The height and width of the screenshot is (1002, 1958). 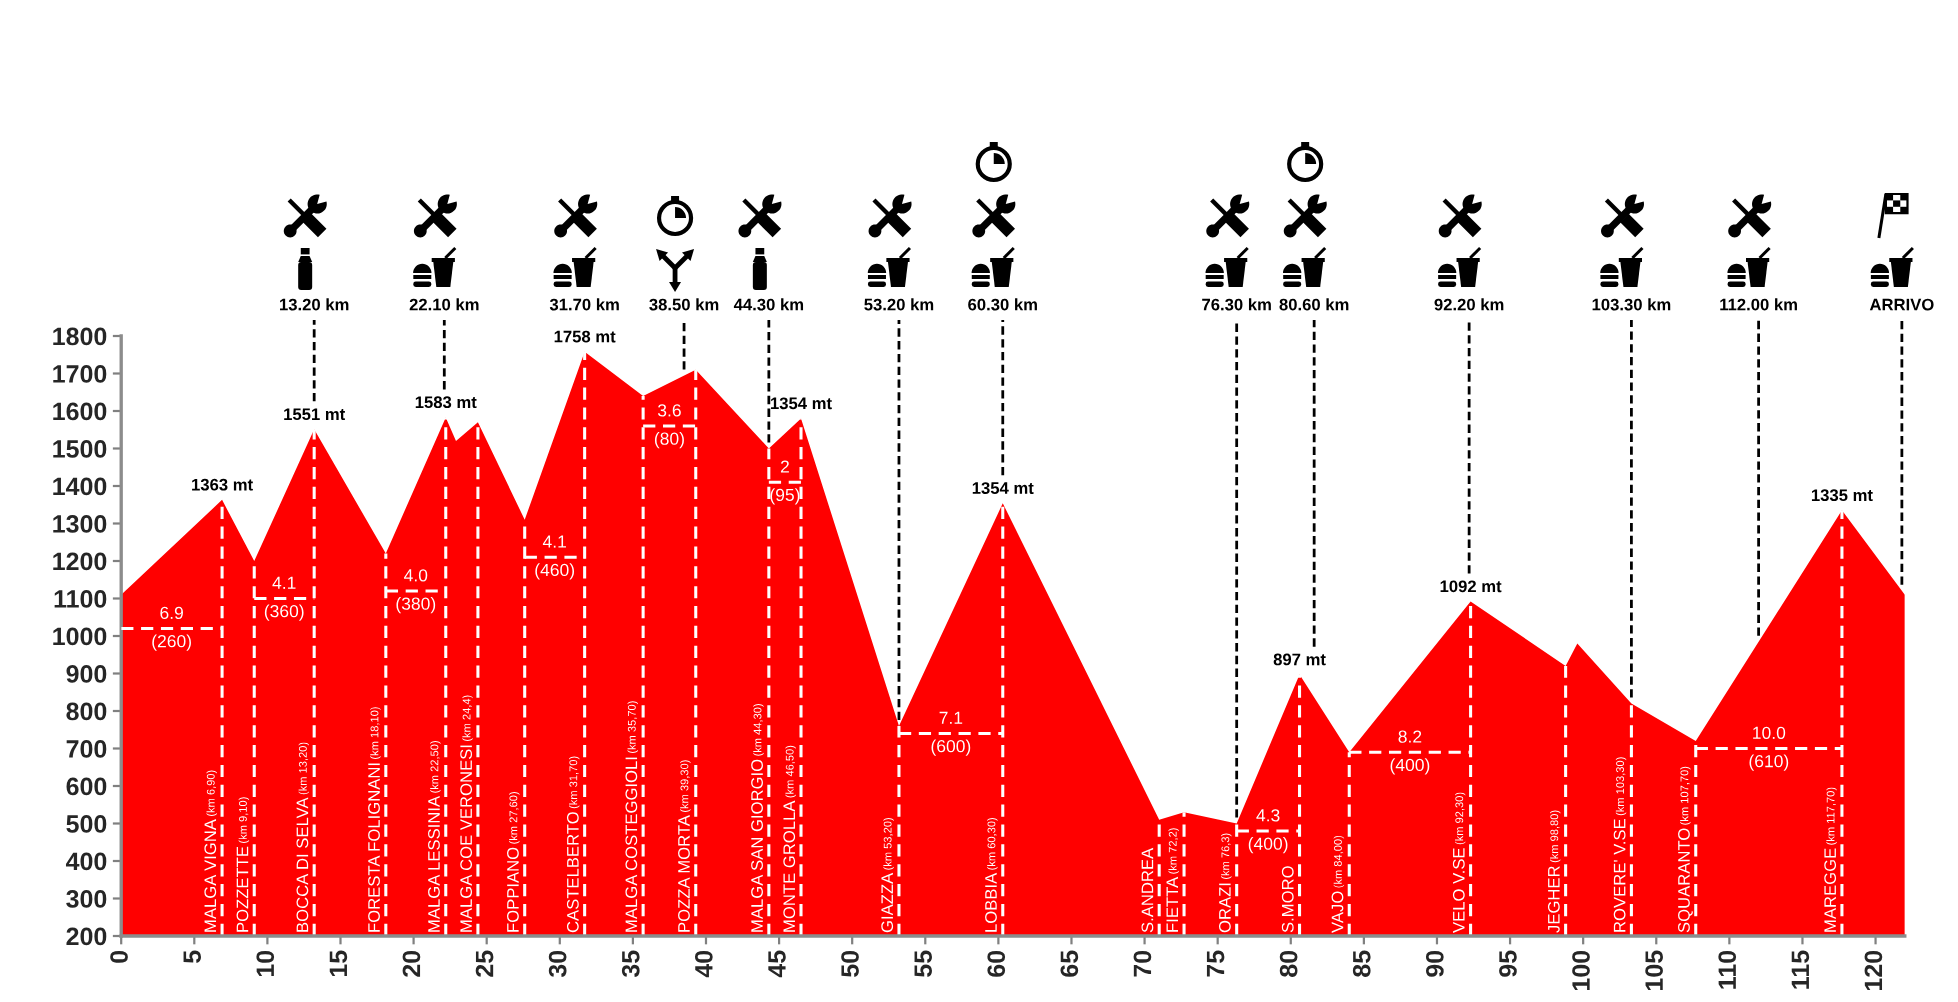 I want to click on ref-line-label: 112.00 km, so click(x=1758, y=304).